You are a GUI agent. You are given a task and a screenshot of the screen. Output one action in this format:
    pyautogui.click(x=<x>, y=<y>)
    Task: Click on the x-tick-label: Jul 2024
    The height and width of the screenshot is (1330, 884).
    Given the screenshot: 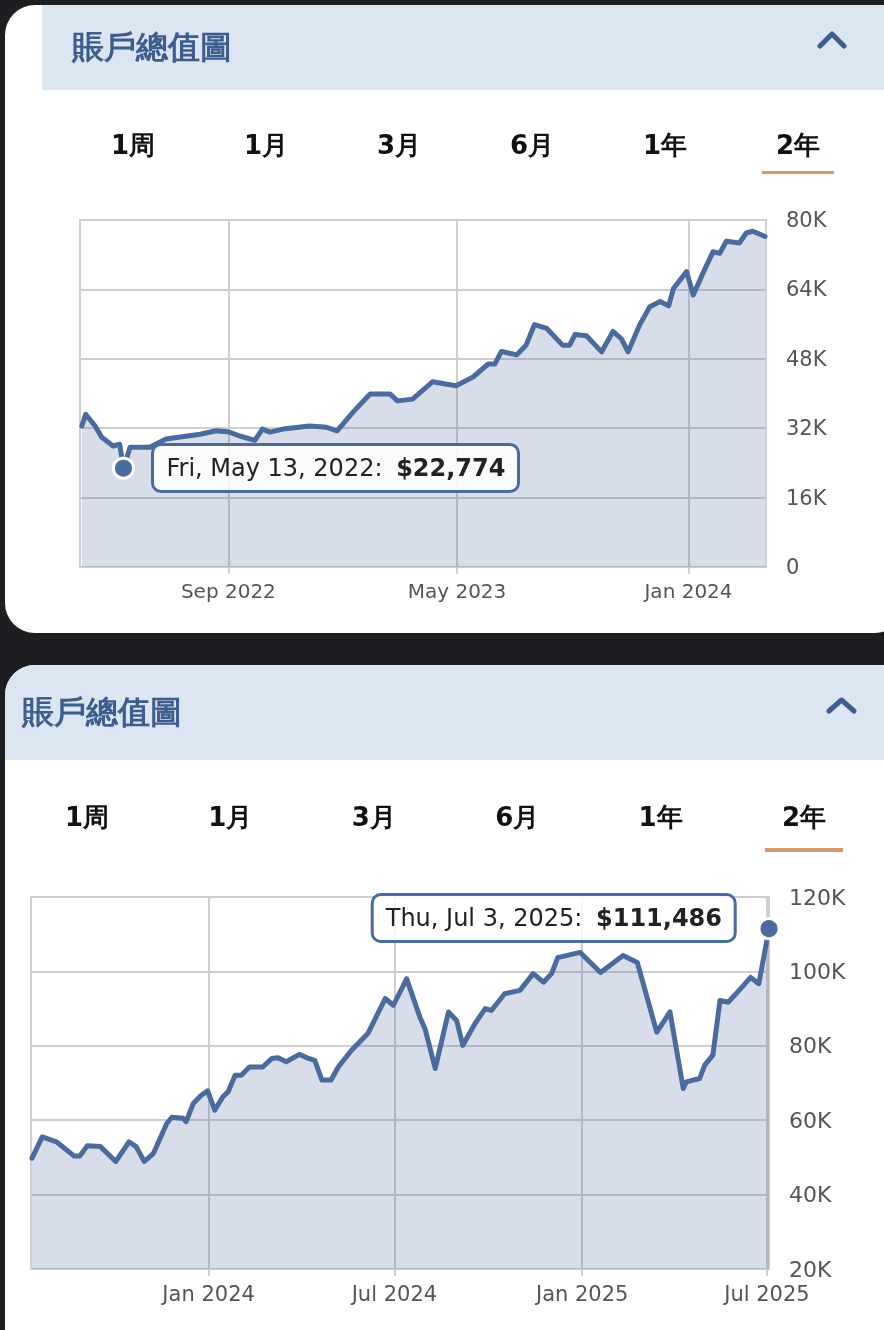 What is the action you would take?
    pyautogui.click(x=393, y=1293)
    